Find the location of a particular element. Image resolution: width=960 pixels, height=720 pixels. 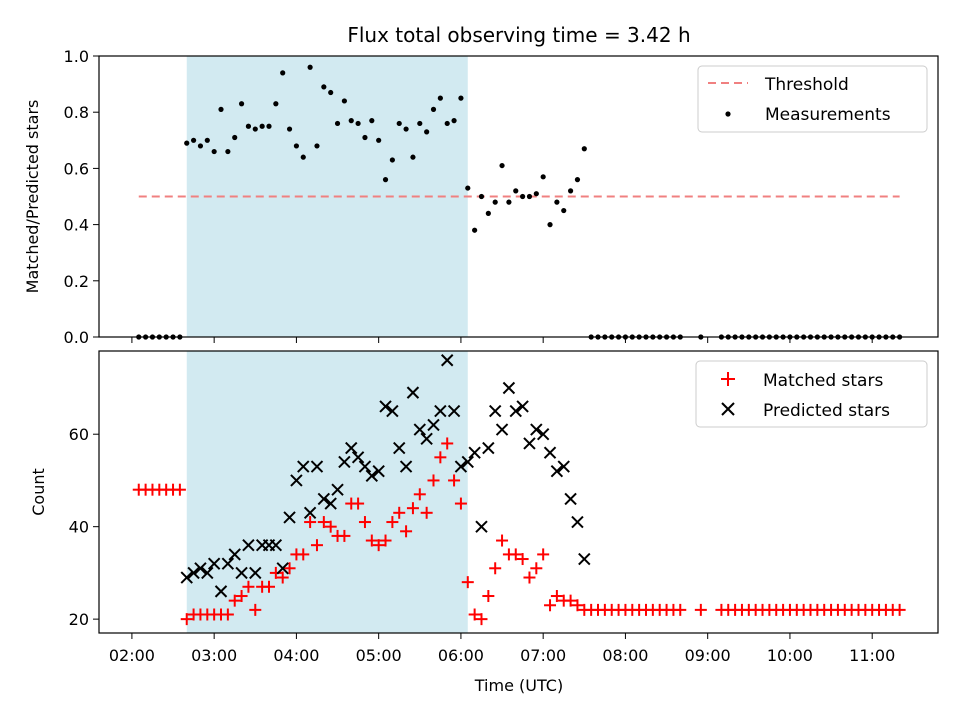

y-tick-label: 0.0 is located at coordinates (76, 337).